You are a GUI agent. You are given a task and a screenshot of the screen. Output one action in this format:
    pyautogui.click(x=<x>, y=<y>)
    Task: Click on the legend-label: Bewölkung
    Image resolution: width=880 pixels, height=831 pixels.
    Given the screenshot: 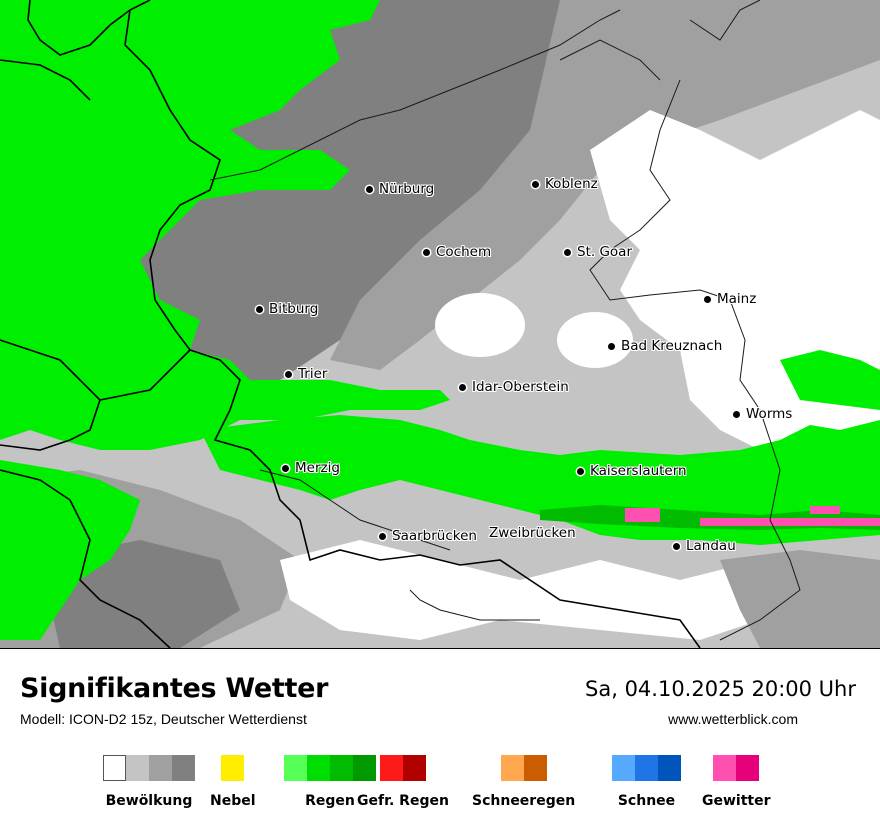 What is the action you would take?
    pyautogui.click(x=149, y=801)
    